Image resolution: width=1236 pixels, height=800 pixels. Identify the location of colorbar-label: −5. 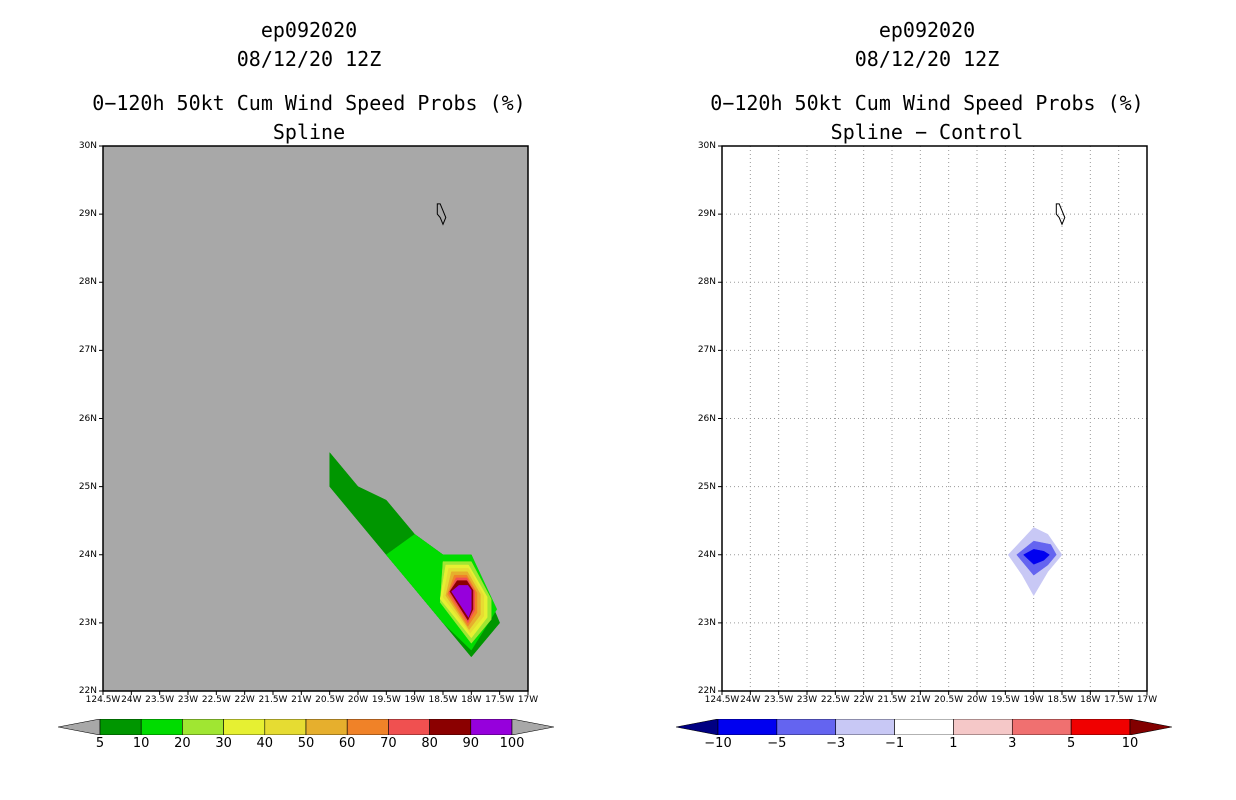
(777, 743).